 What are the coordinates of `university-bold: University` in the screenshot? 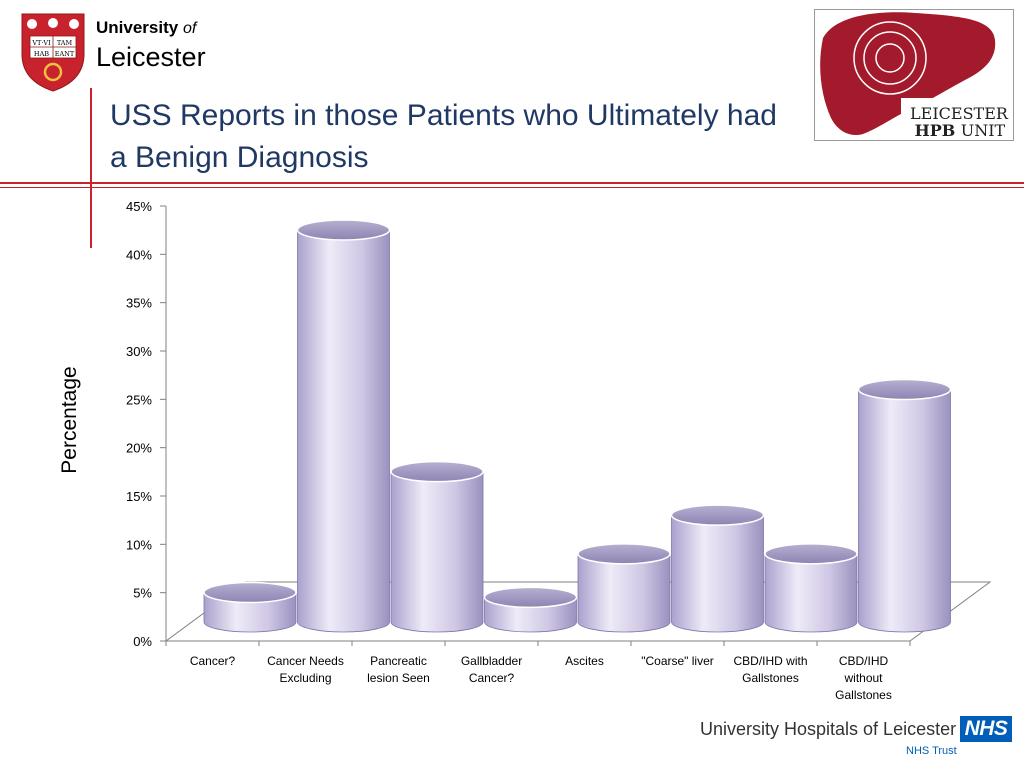 It's located at (137, 27).